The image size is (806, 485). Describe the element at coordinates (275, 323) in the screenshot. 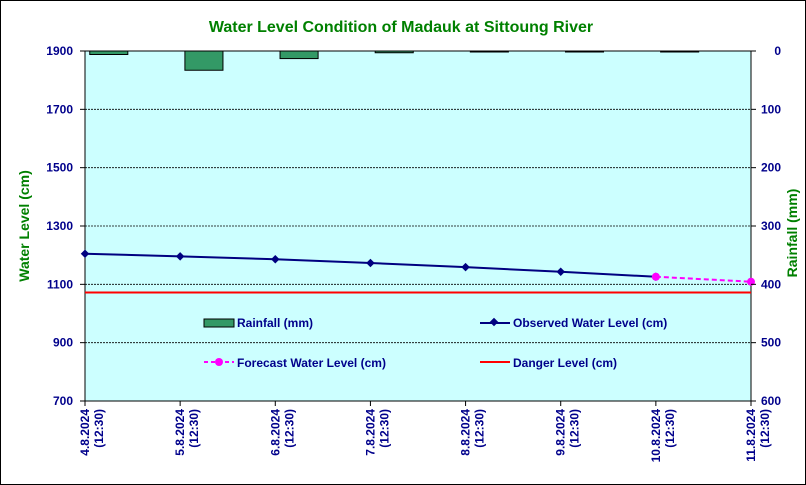

I see `legend-rainfall-label: Rainfall (mm)` at that location.